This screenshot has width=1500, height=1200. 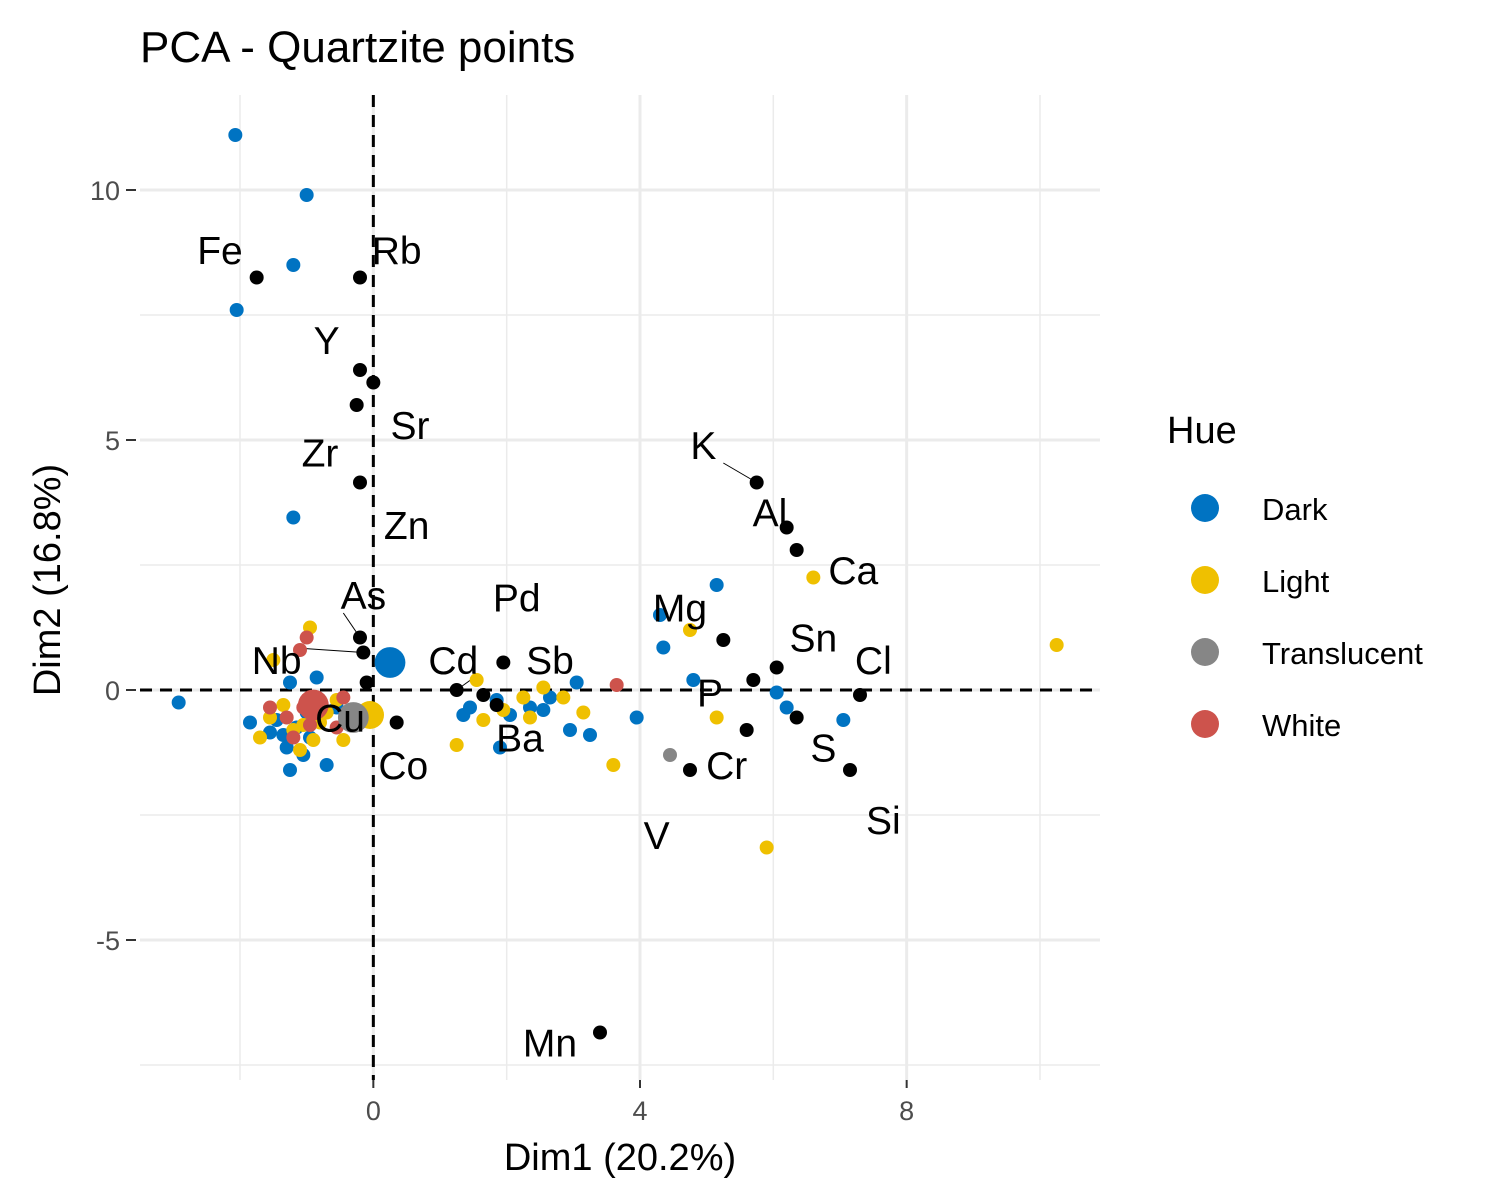 I want to click on variable-label: Mn, so click(x=550, y=1044).